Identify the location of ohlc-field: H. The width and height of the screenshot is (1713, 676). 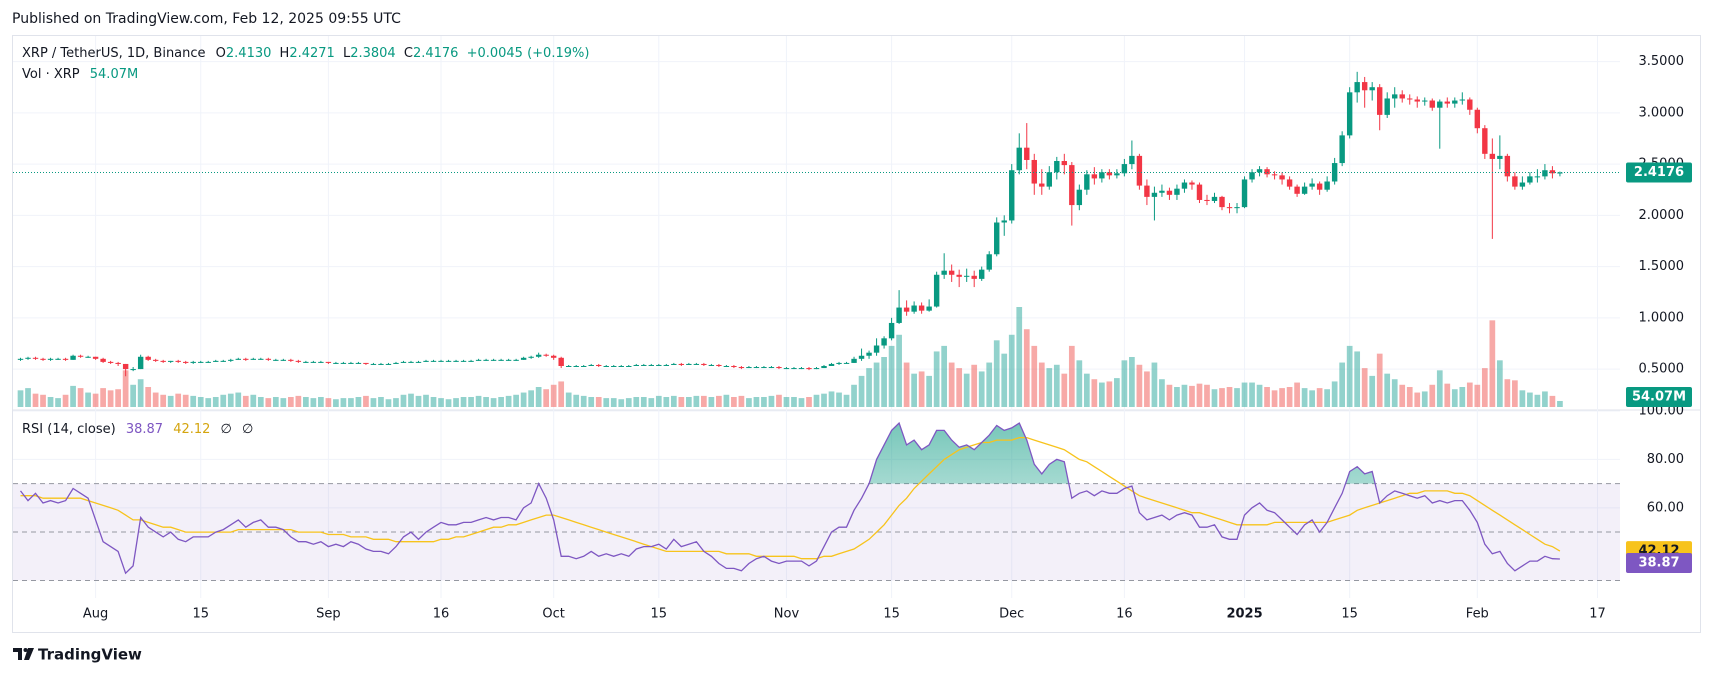
(285, 53).